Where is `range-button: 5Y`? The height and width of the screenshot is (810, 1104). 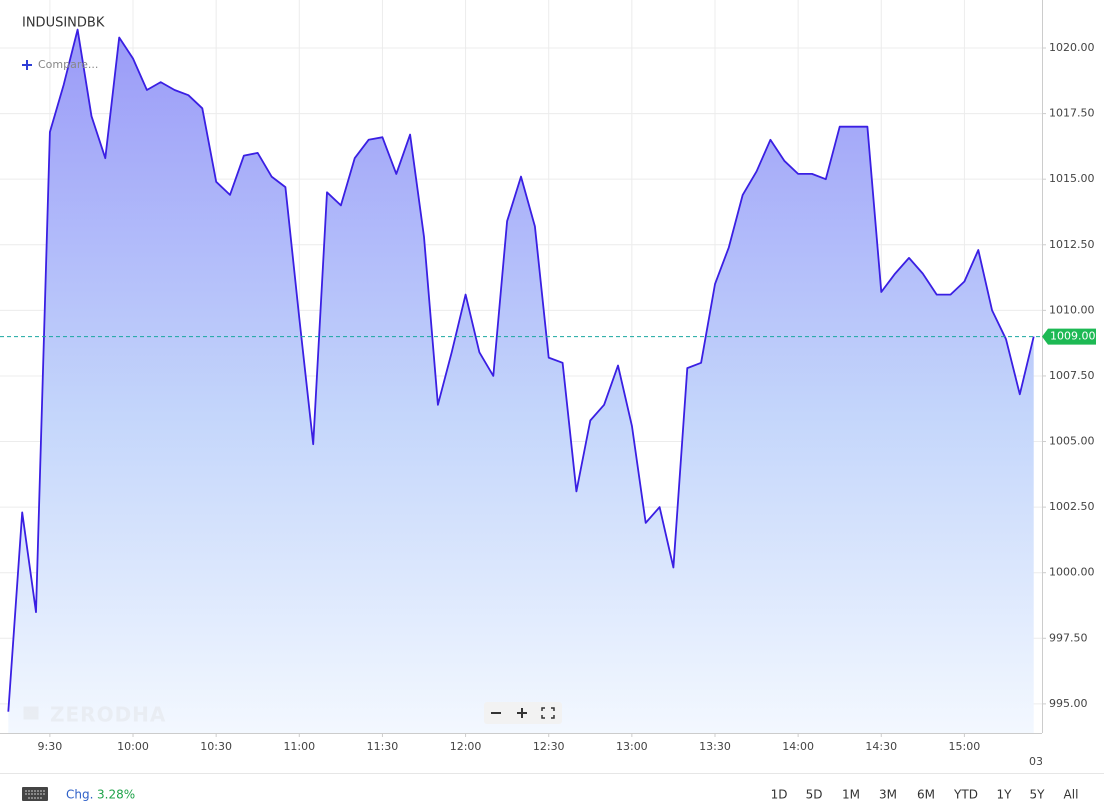 range-button: 5Y is located at coordinates (1038, 795).